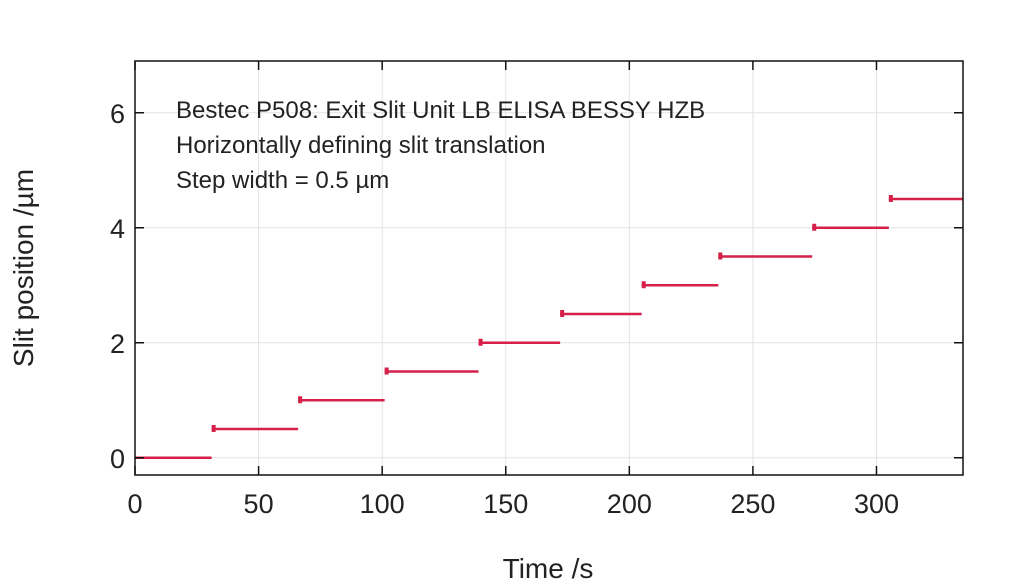  What do you see at coordinates (876, 504) in the screenshot?
I see `x-tick-label: 300` at bounding box center [876, 504].